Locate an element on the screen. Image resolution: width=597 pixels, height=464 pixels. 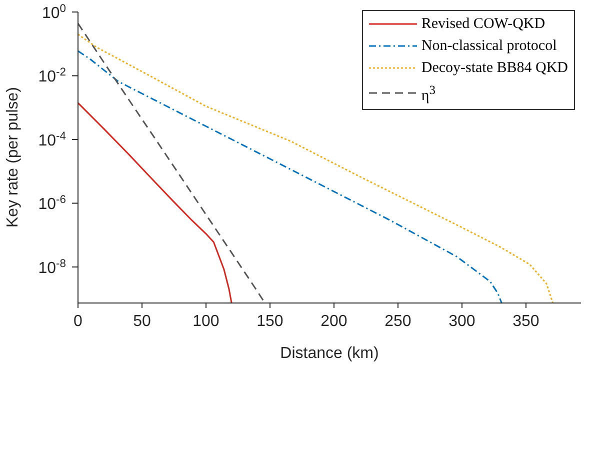
x-tick-label: 0 is located at coordinates (78, 321).